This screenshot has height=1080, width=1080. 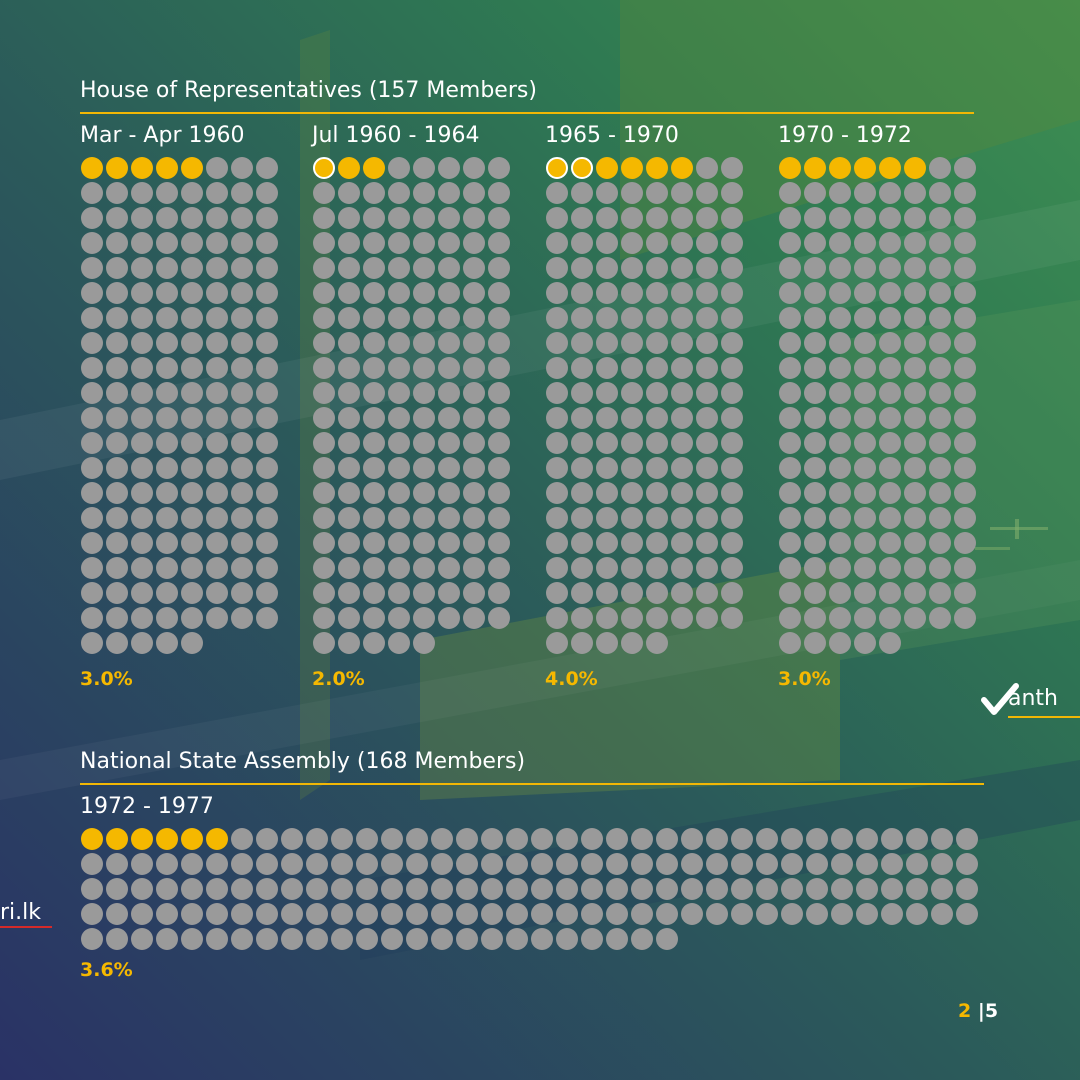 What do you see at coordinates (308, 90) in the screenshot?
I see `house-section-title: House of Representatives (157 Members)` at bounding box center [308, 90].